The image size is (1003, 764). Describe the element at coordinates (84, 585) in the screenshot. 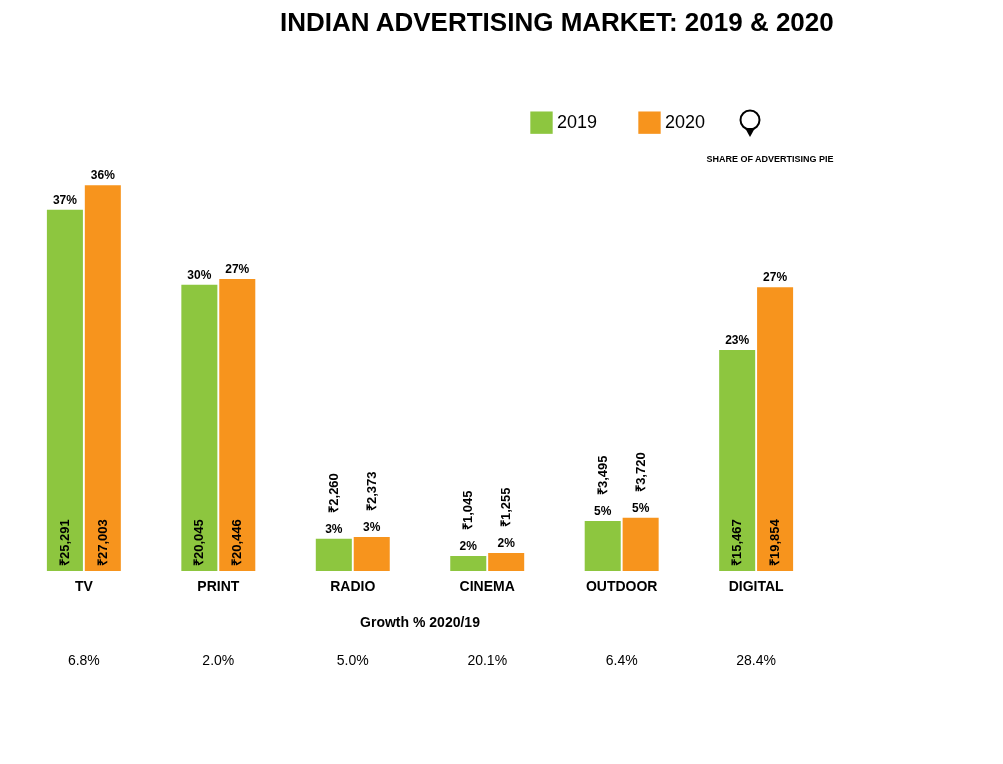

I see `x-tick-label: TV` at that location.